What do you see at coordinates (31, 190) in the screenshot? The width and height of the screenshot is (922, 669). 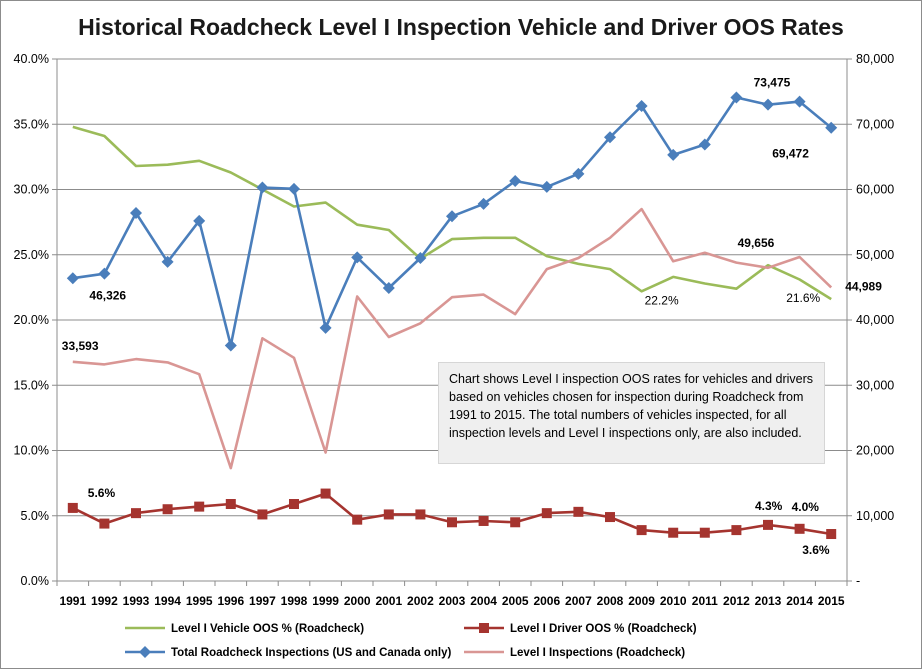 I see `left-axis-tick-label: 30.0%` at bounding box center [31, 190].